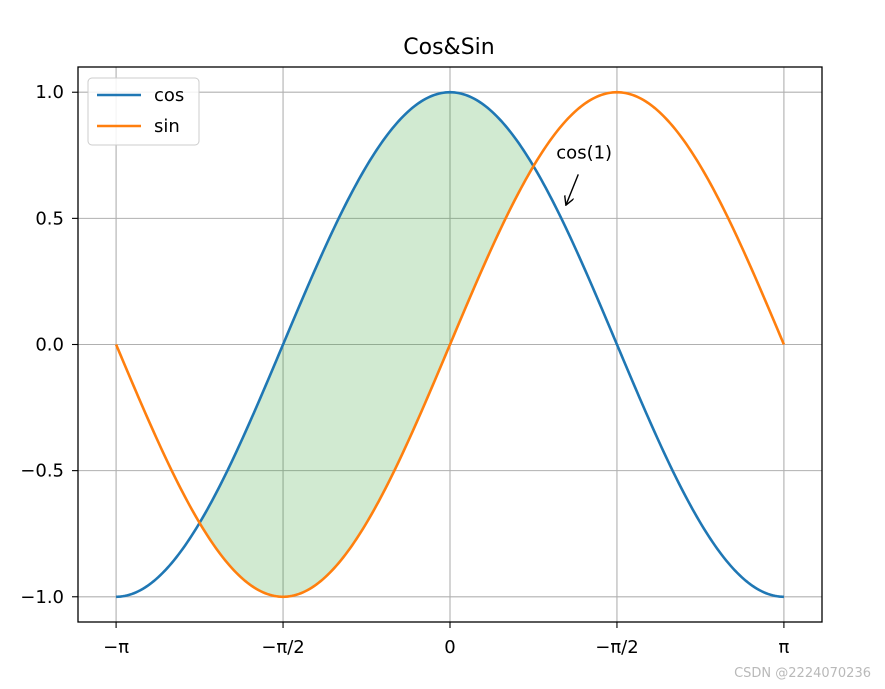 The width and height of the screenshot is (885, 689). What do you see at coordinates (572, 189) in the screenshot?
I see `annotation-arrow` at bounding box center [572, 189].